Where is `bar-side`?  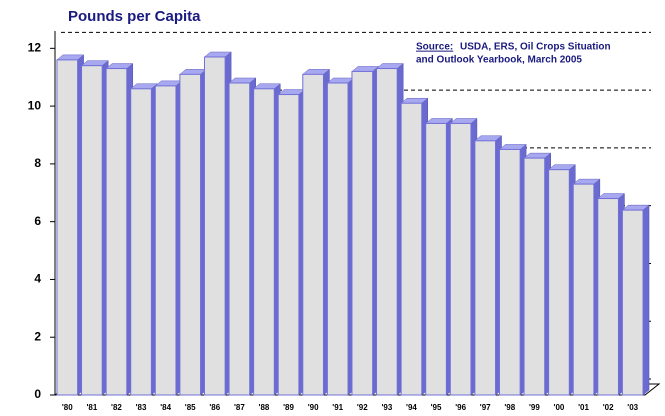
bar-side is located at coordinates (646, 300).